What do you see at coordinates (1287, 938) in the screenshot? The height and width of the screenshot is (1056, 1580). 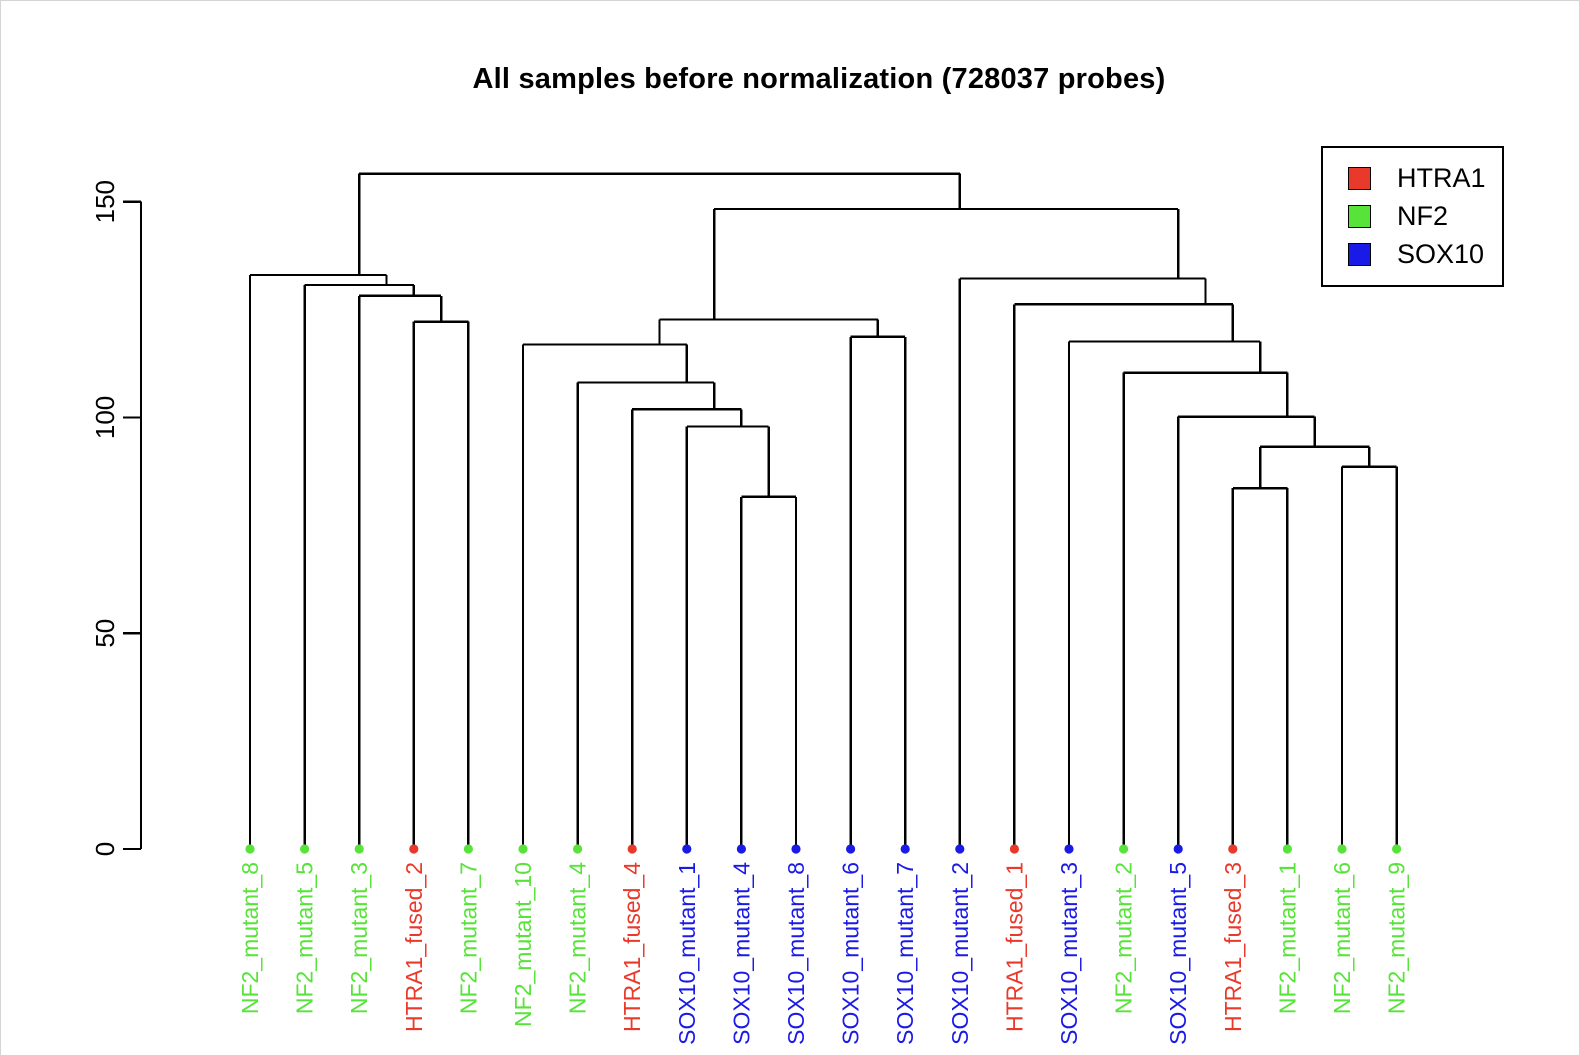 I see `leaf-label: NF2_mutant_1` at bounding box center [1287, 938].